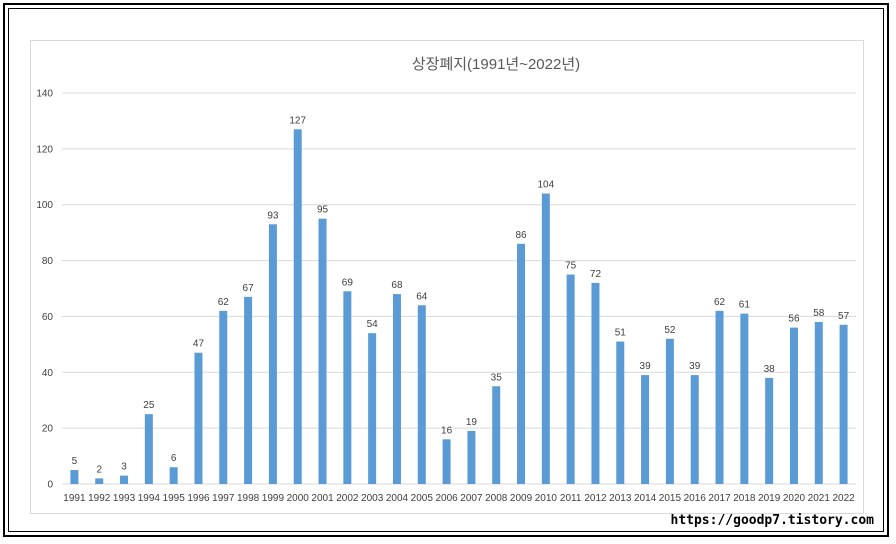 The height and width of the screenshot is (544, 896). I want to click on data-label: 61, so click(745, 305).